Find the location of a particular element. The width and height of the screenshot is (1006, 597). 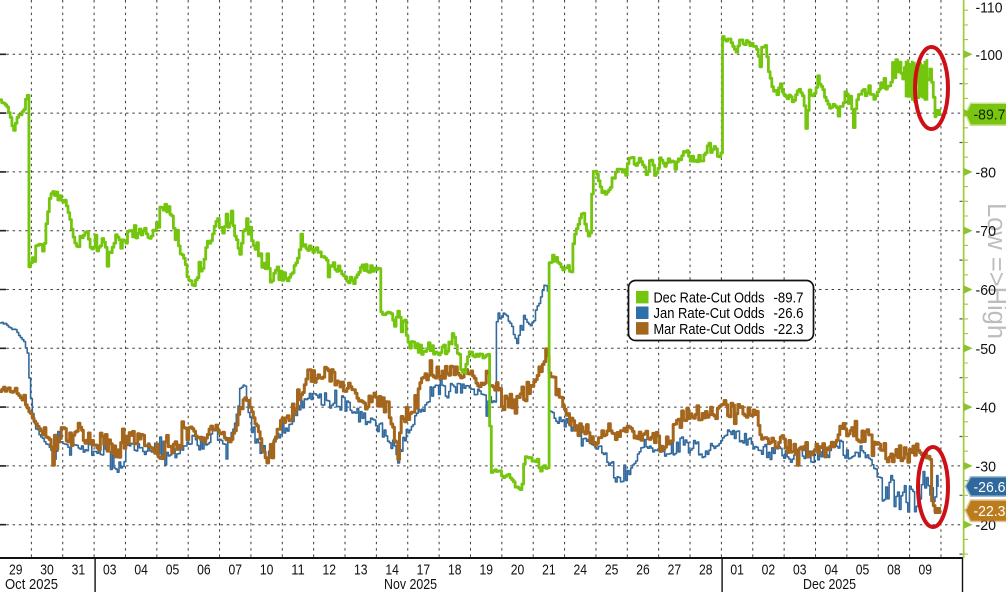

svg-text: 31 is located at coordinates (79, 570).